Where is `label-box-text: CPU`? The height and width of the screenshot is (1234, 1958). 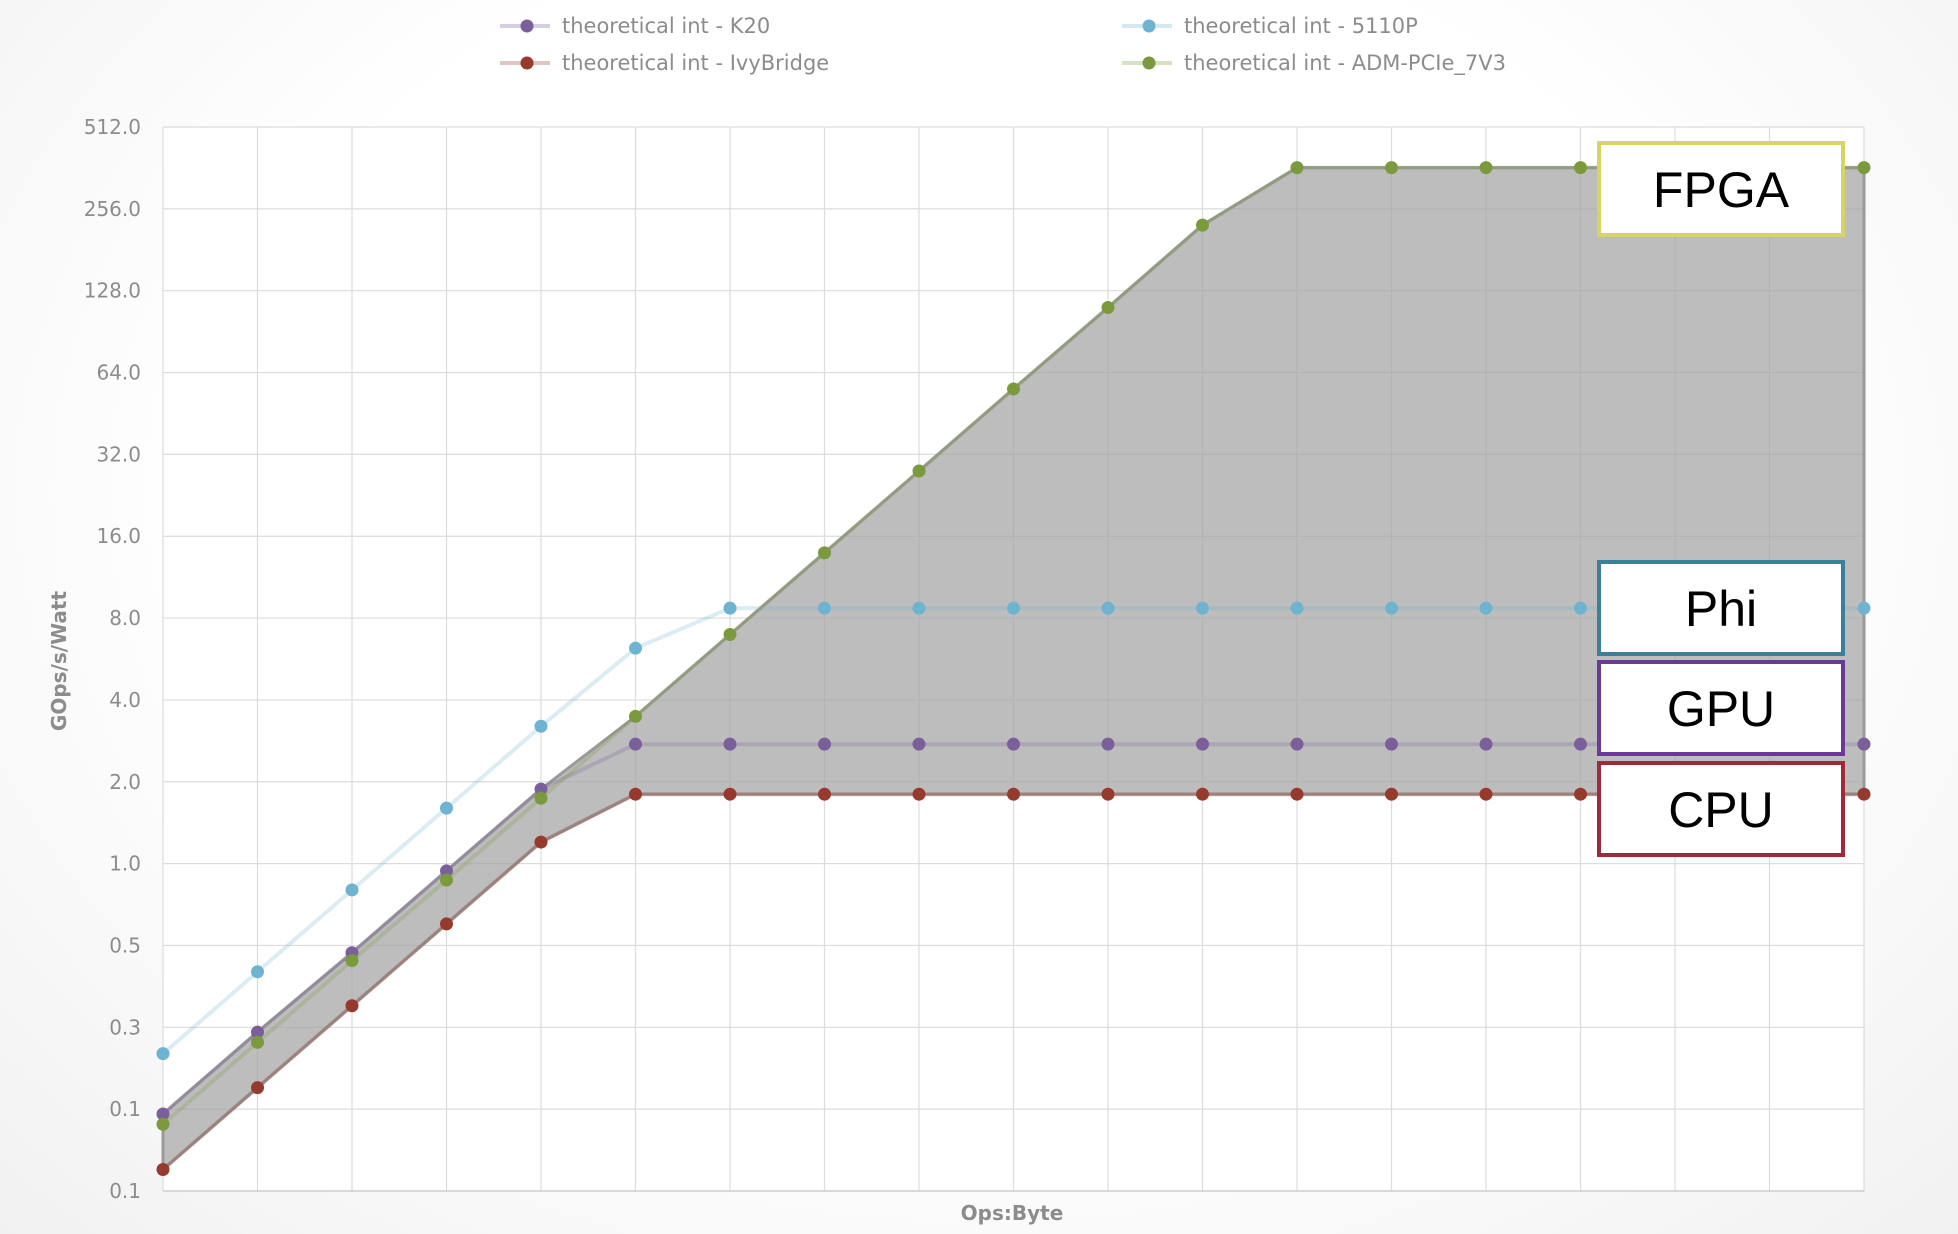
label-box-text: CPU is located at coordinates (1721, 810).